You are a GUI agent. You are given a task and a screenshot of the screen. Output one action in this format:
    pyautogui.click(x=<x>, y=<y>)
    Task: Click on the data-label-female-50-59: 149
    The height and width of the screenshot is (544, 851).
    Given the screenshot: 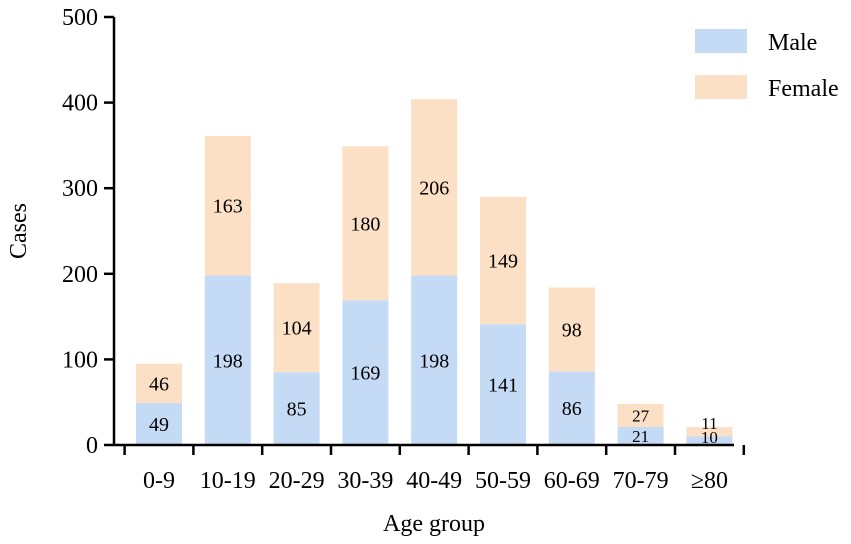 What is the action you would take?
    pyautogui.click(x=503, y=262)
    